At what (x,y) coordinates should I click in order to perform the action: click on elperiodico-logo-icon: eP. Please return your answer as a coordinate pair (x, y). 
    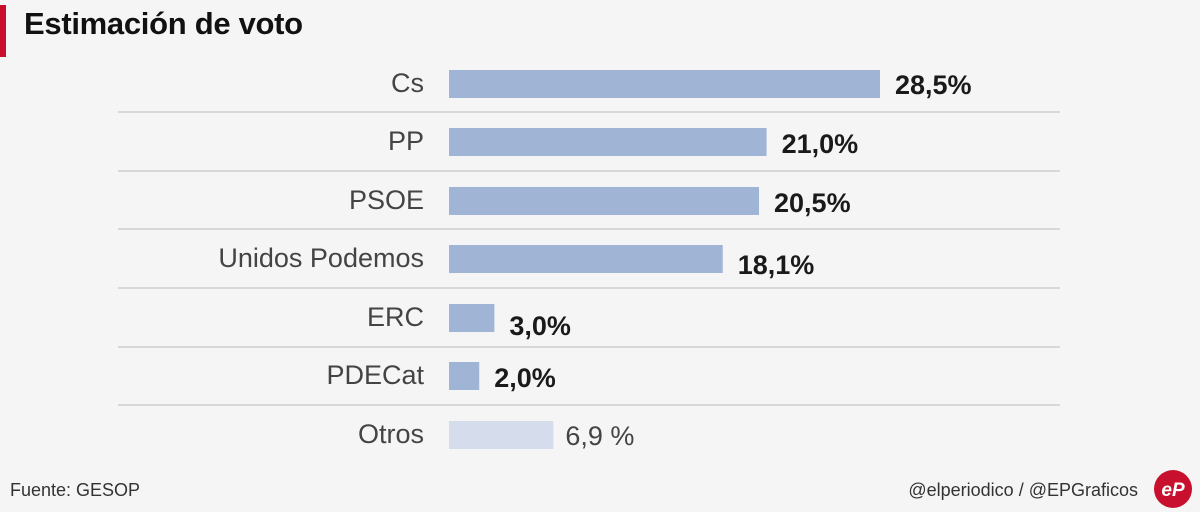
    Looking at the image, I should click on (1173, 489).